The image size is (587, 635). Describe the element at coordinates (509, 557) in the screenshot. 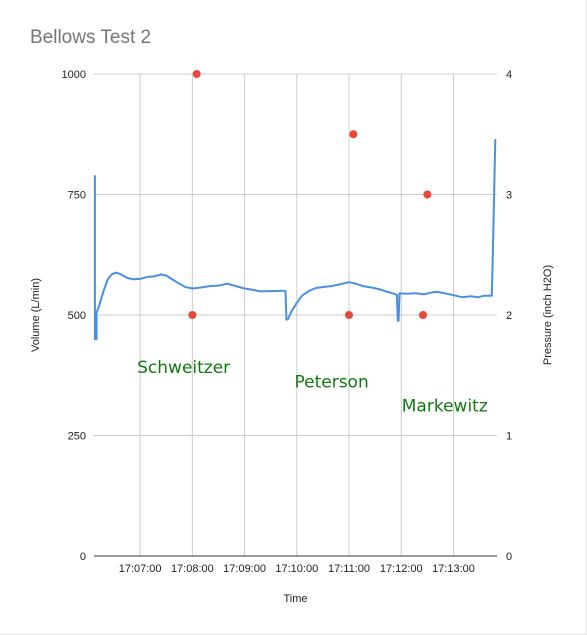

I see `y2-tick-label: 0` at that location.